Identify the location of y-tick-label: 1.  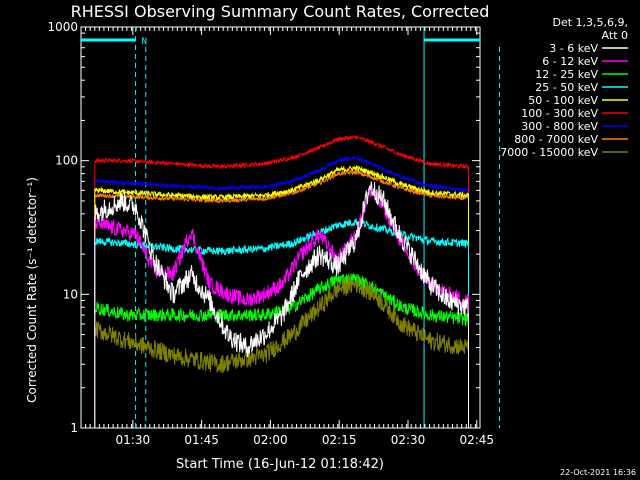
(74, 428).